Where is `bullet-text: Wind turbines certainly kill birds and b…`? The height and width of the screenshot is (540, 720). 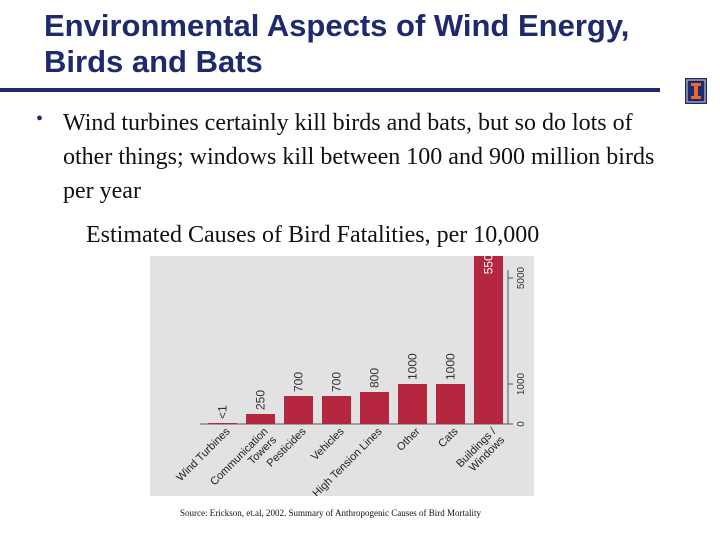
bullet-text: Wind turbines certainly kill birds and b… is located at coordinates (359, 157).